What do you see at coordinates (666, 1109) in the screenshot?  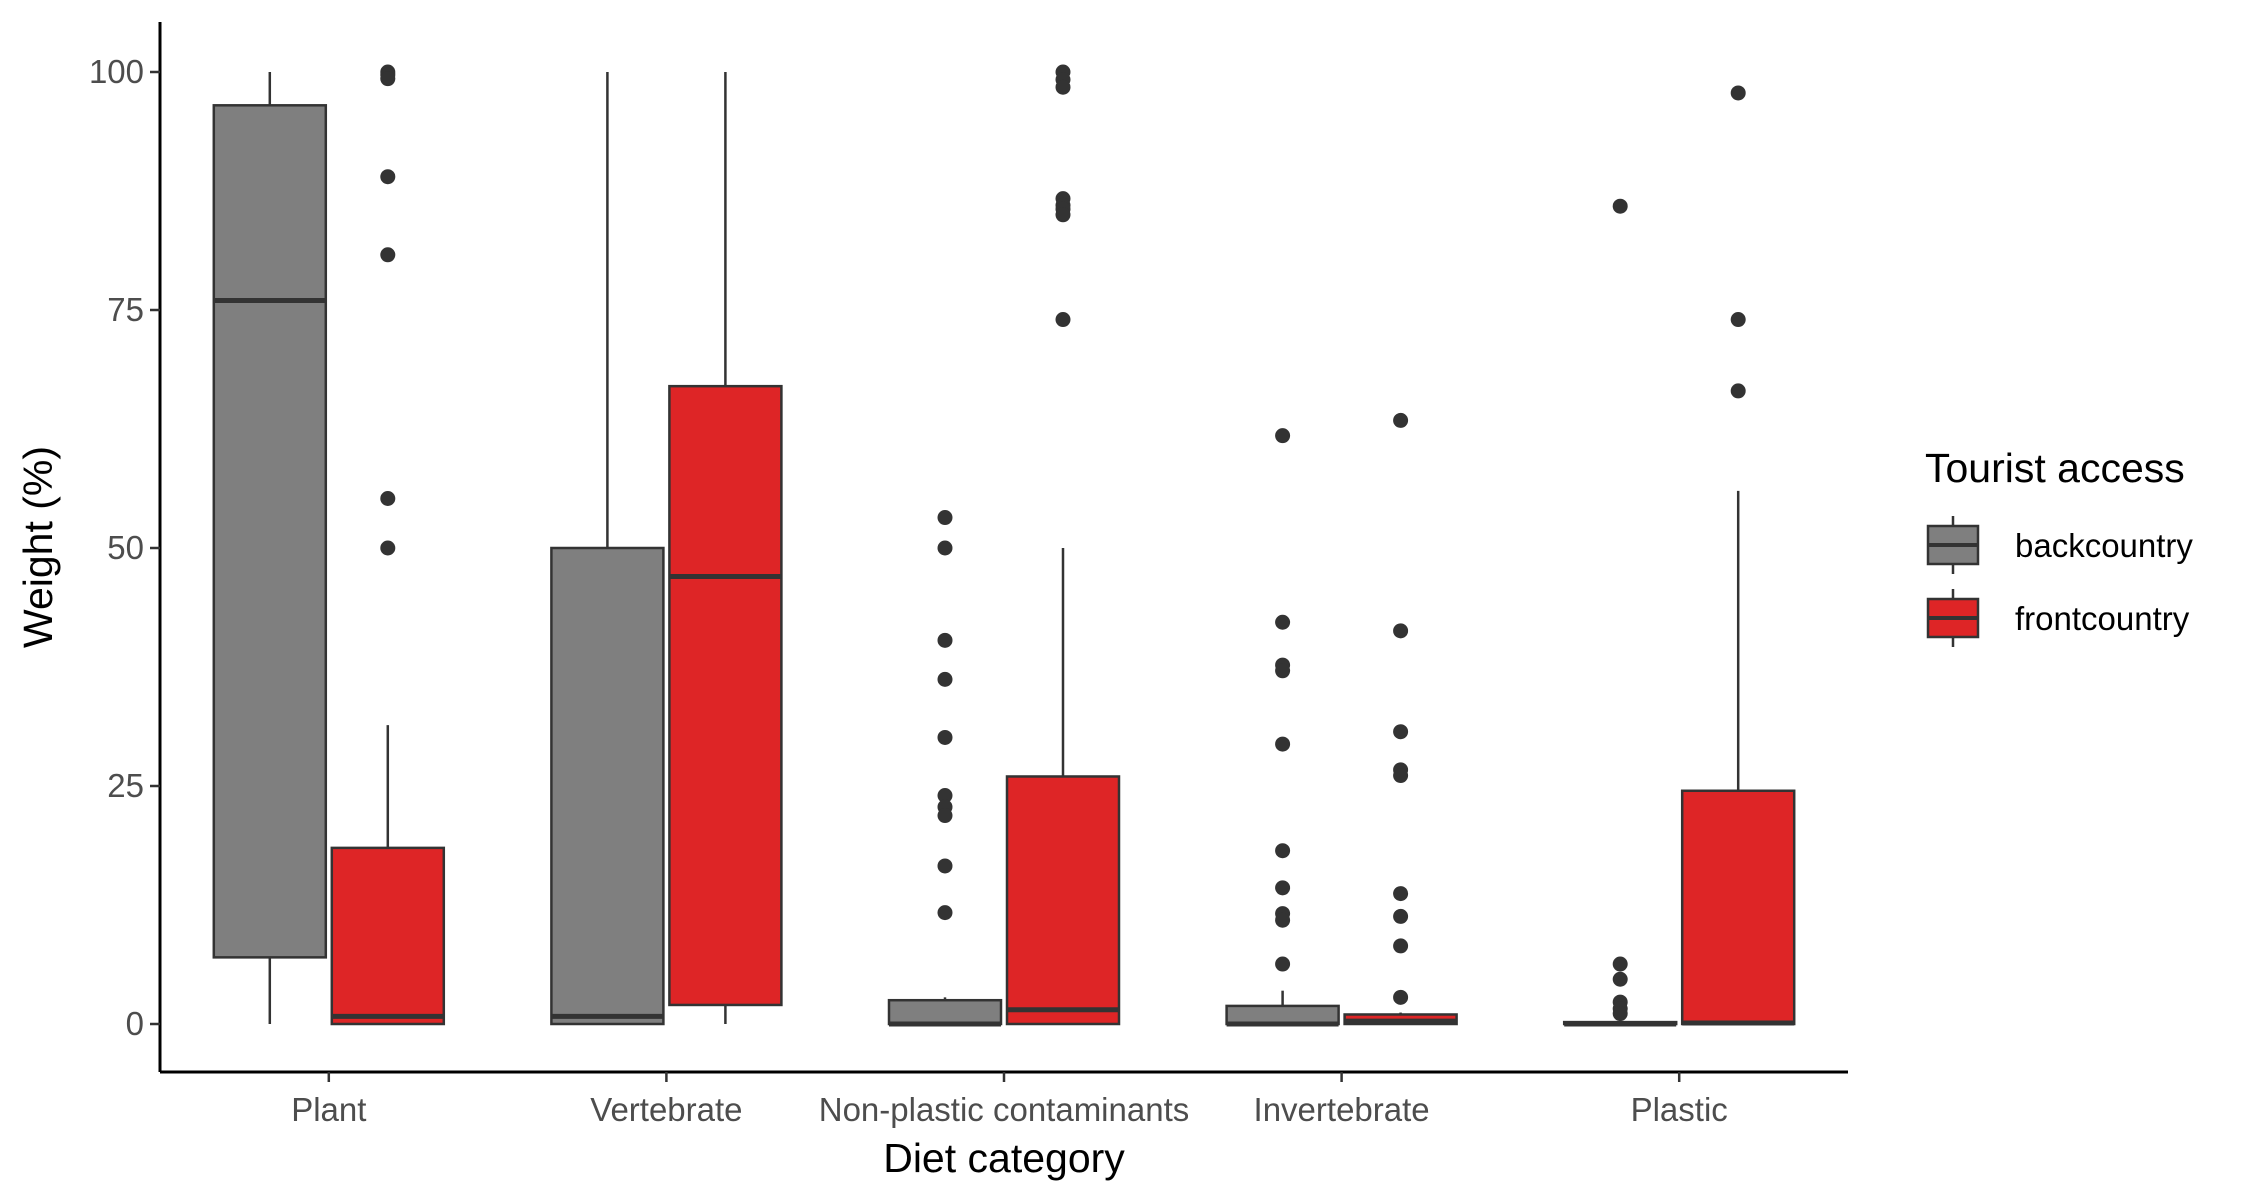 I see `x-tick-label: Vertebrate` at bounding box center [666, 1109].